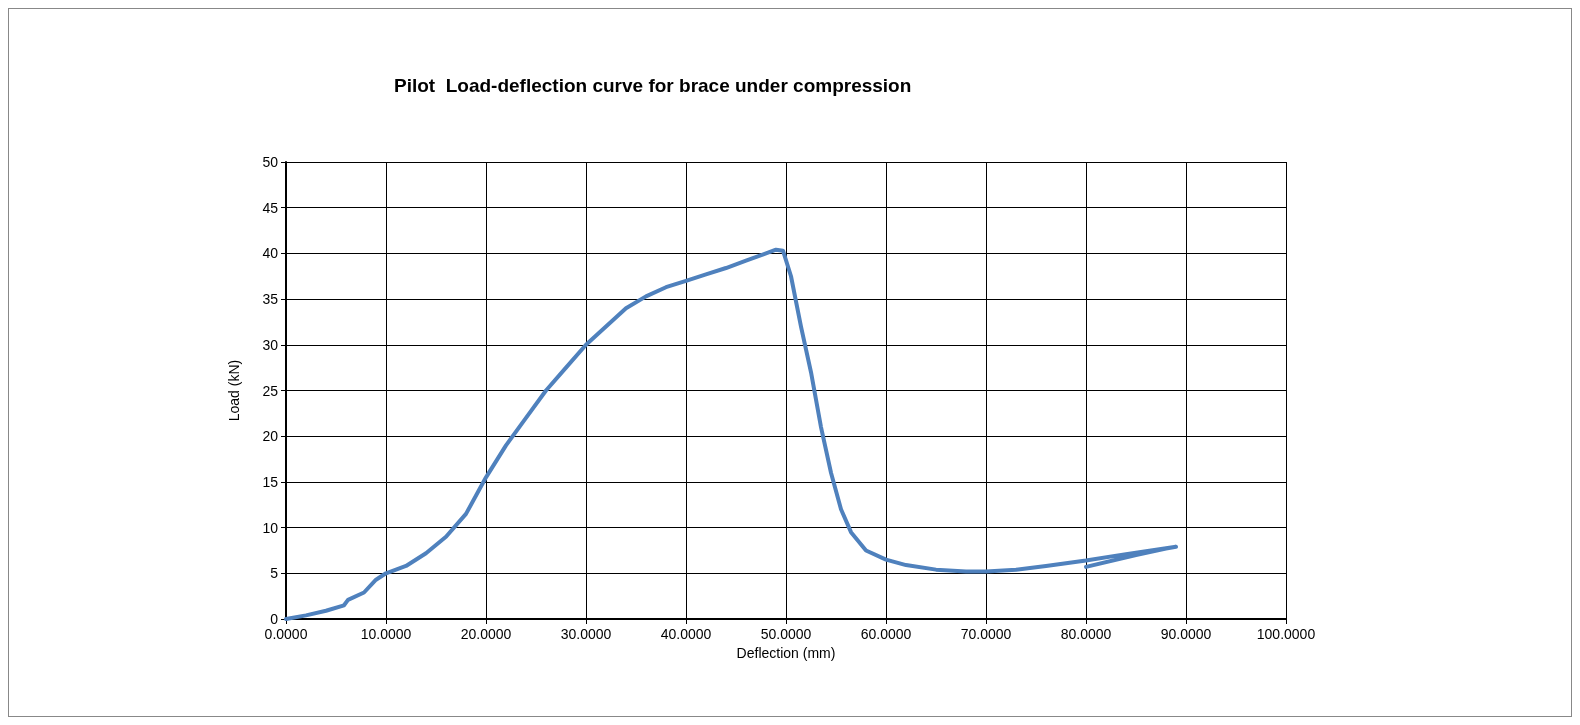  What do you see at coordinates (586, 634) in the screenshot?
I see `x-tick-label: 30.0000` at bounding box center [586, 634].